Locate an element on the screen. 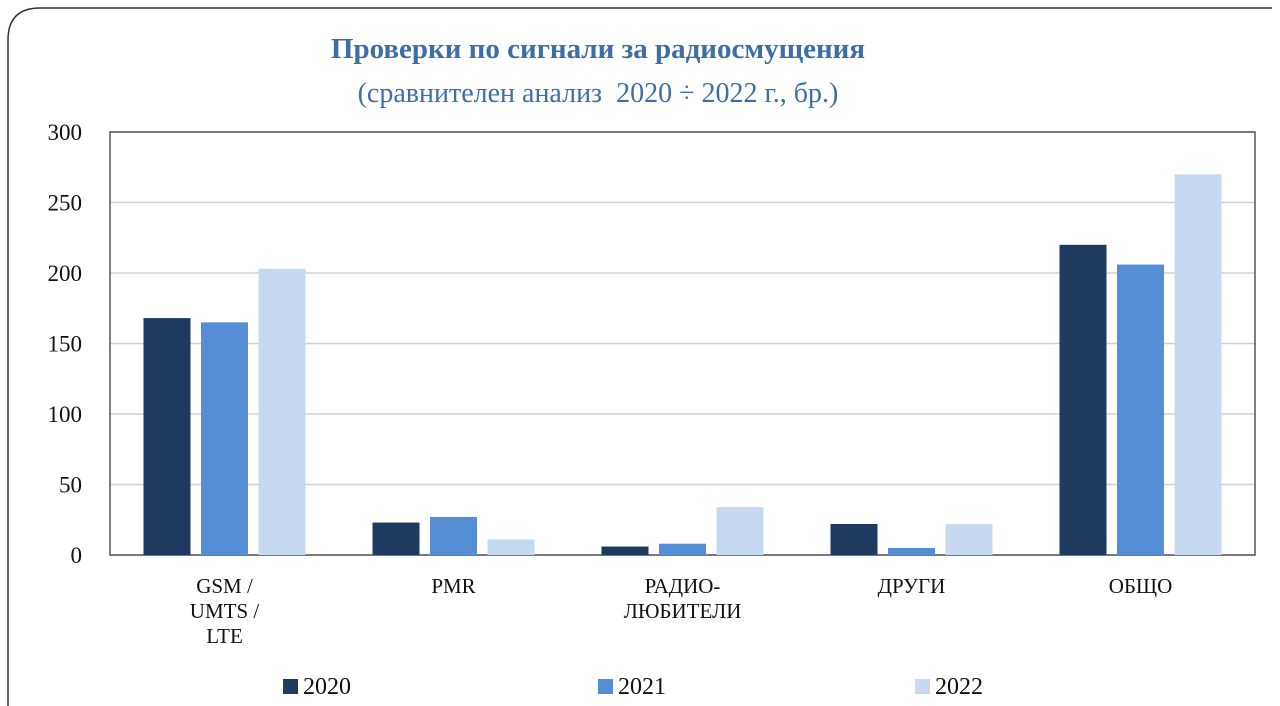  y-tick-label: 0 is located at coordinates (77, 555).